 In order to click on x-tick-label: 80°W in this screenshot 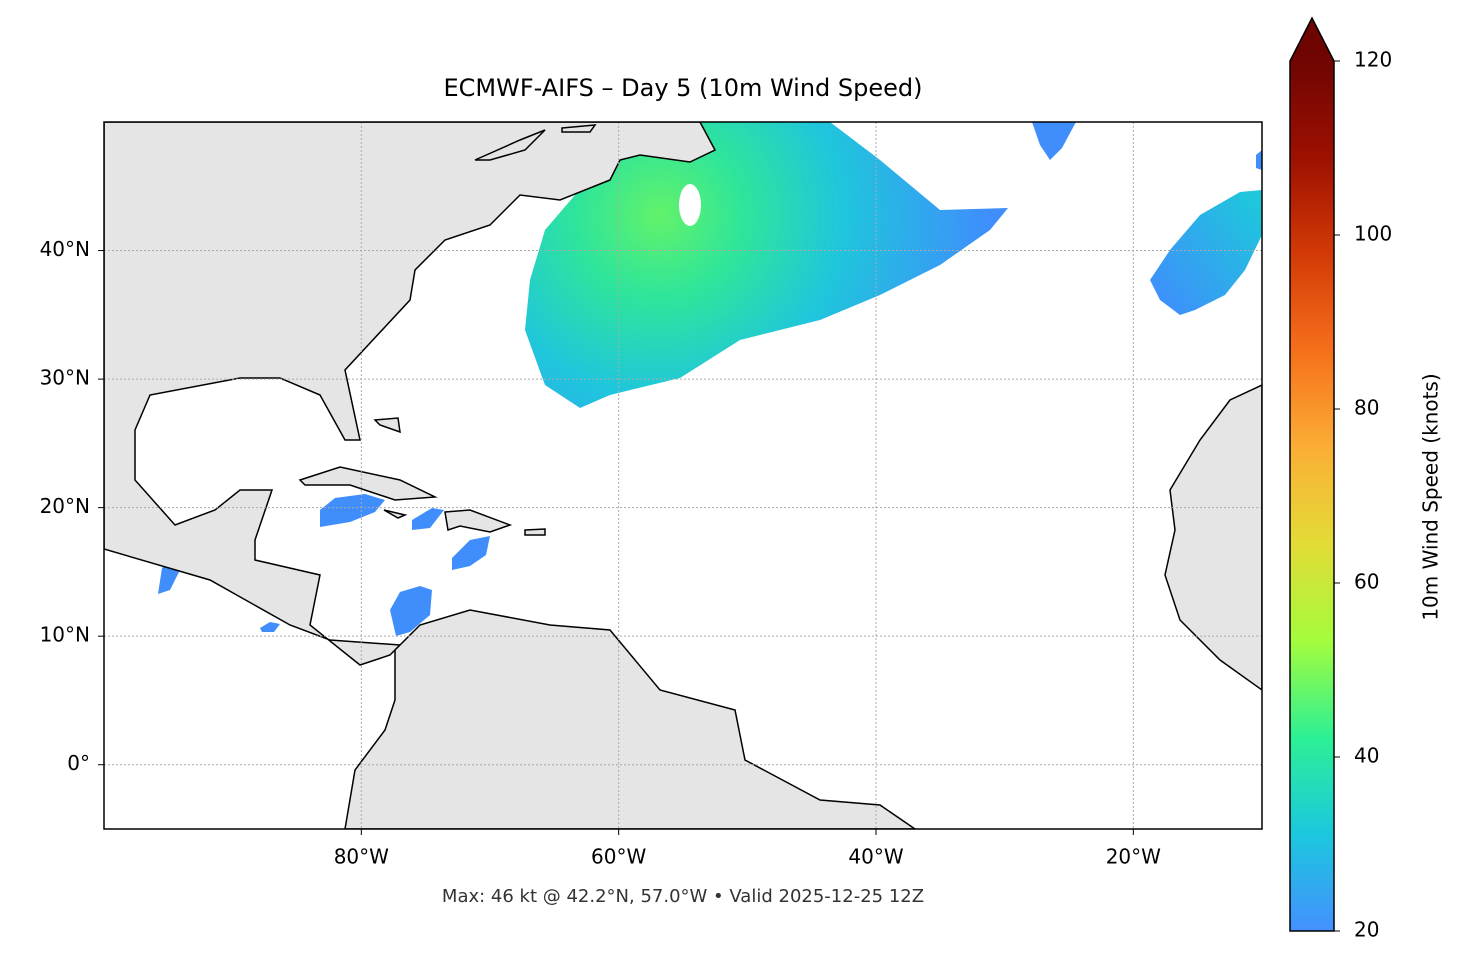, I will do `click(361, 857)`.